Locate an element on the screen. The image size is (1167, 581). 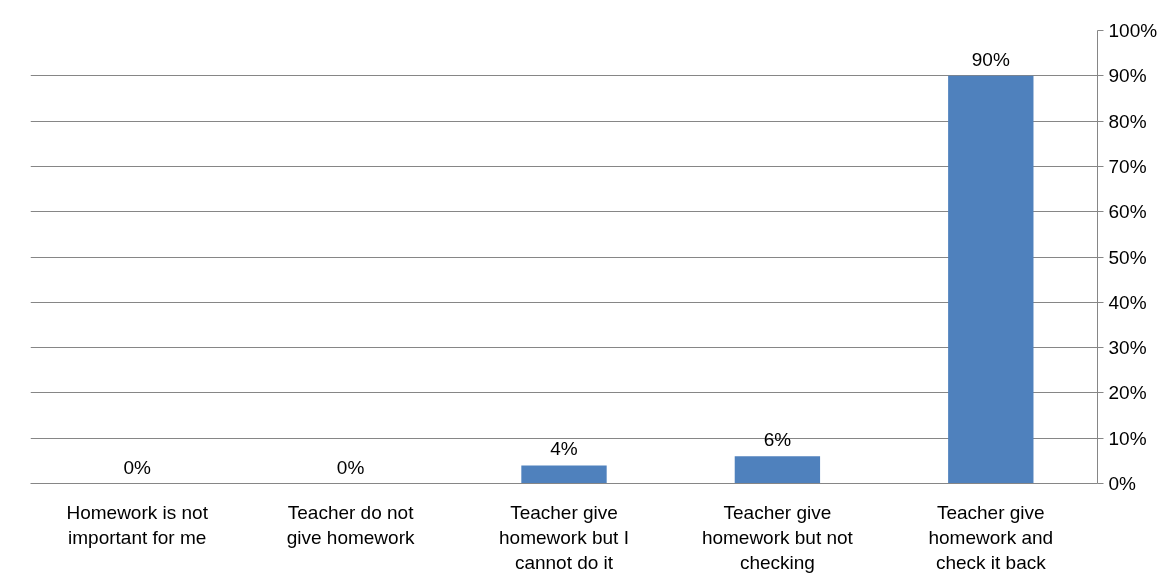
y-tick-label: 20% is located at coordinates (1127, 393).